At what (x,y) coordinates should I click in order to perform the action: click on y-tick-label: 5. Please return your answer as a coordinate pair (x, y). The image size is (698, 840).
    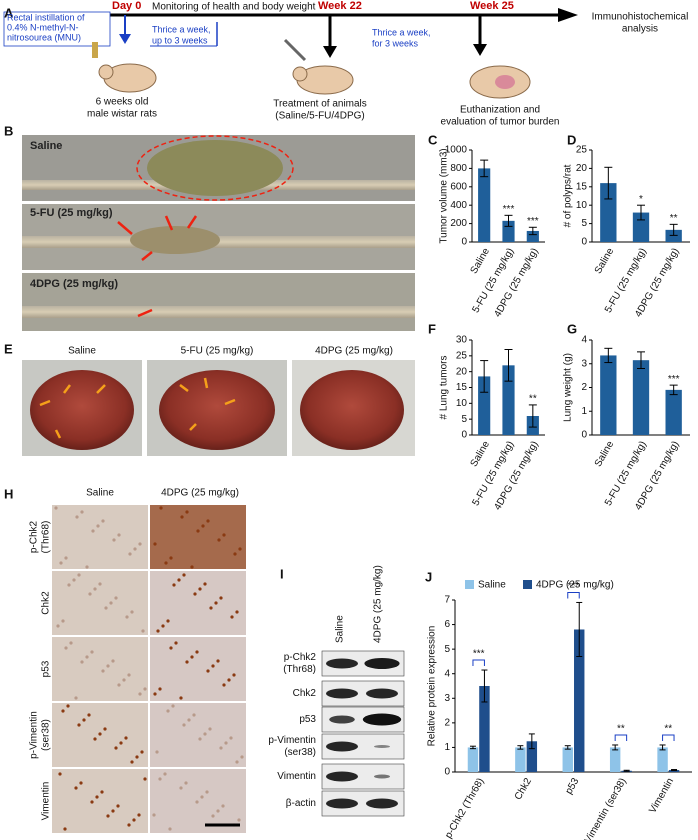
    Looking at the image, I should click on (584, 223).